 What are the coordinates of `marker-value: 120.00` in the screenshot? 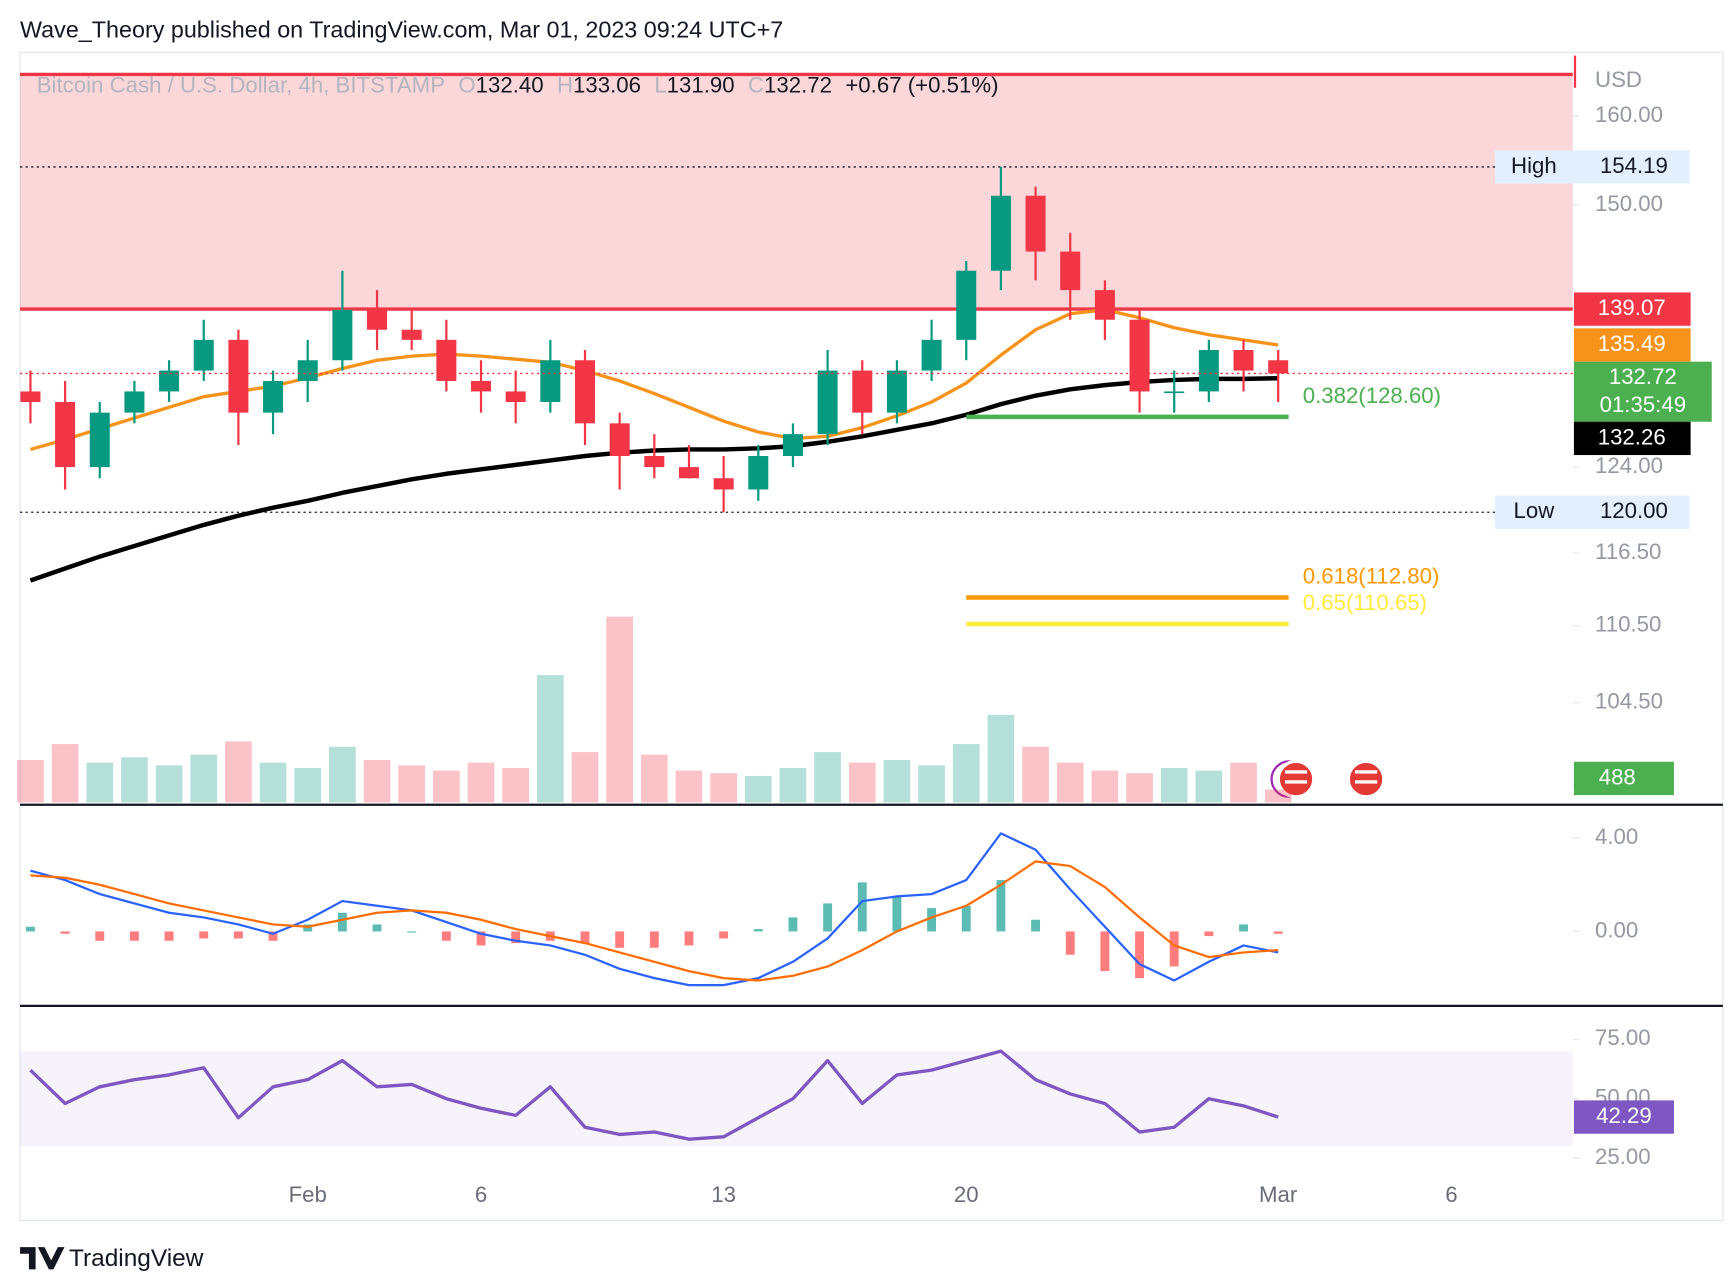 It's located at (1634, 510).